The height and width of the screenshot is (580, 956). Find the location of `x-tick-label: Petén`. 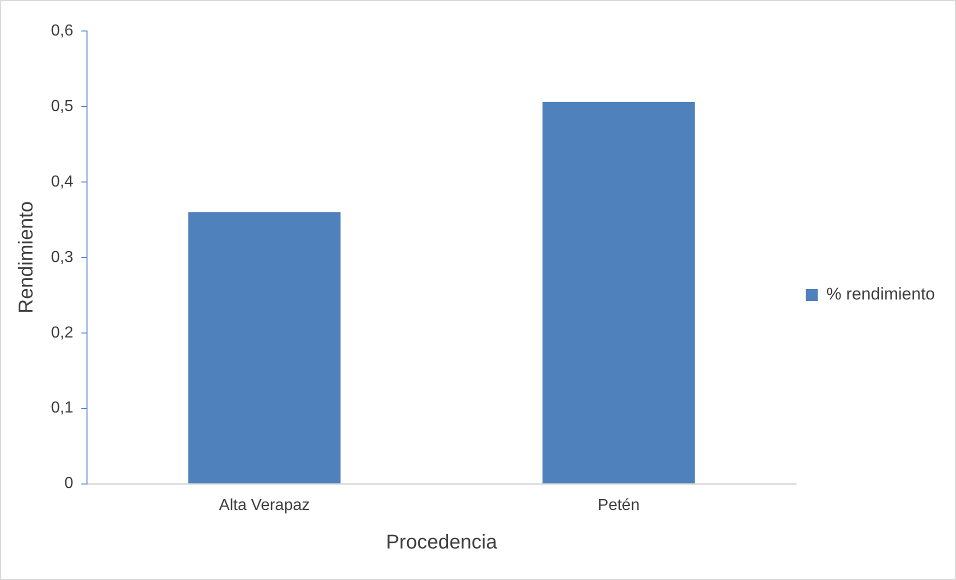

x-tick-label: Petén is located at coordinates (619, 505).